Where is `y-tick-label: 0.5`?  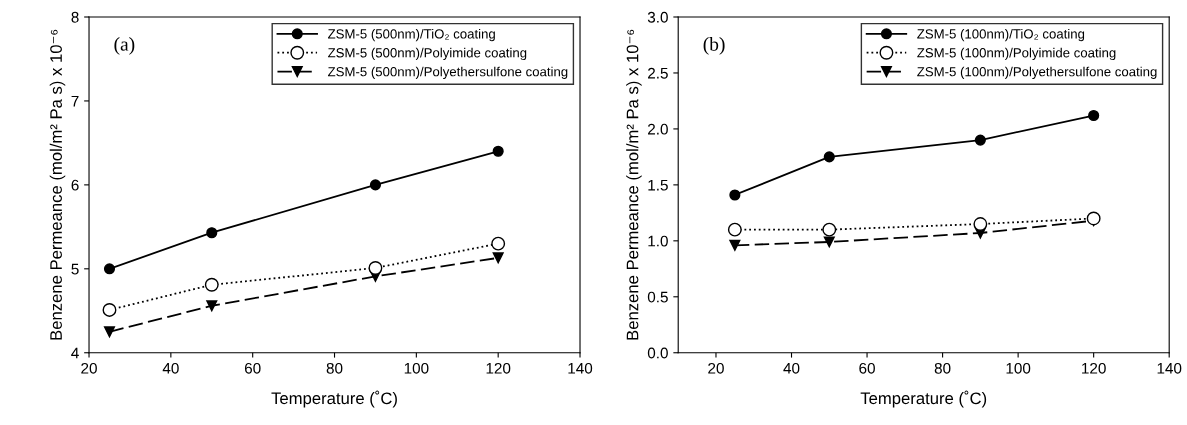 y-tick-label: 0.5 is located at coordinates (657, 297).